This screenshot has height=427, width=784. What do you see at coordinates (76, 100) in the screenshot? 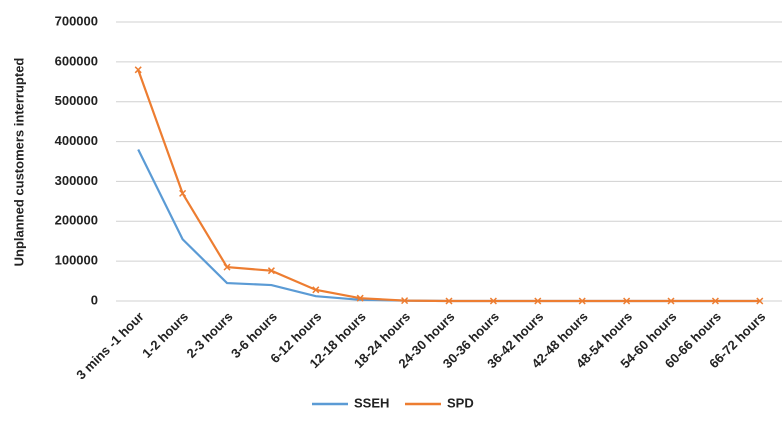
I see `y-tick-label: 500000` at bounding box center [76, 100].